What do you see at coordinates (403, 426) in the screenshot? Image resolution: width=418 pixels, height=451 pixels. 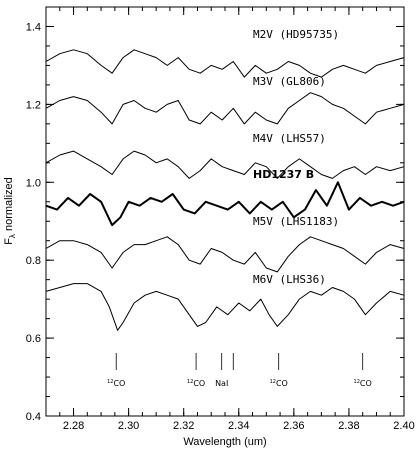 I see `x-tick-label: 2.40` at bounding box center [403, 426].